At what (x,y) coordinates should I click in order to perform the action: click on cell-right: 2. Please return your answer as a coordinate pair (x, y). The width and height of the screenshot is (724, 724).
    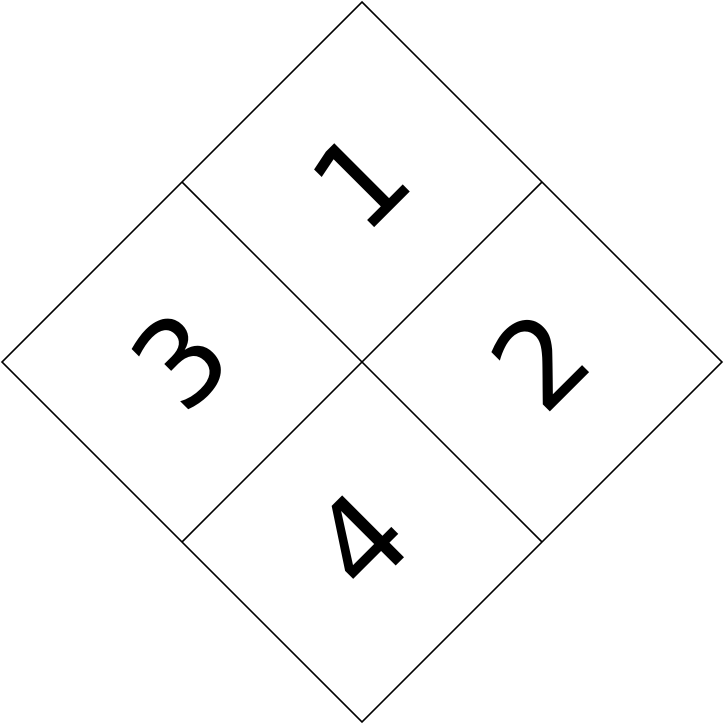
    Looking at the image, I should click on (542, 362).